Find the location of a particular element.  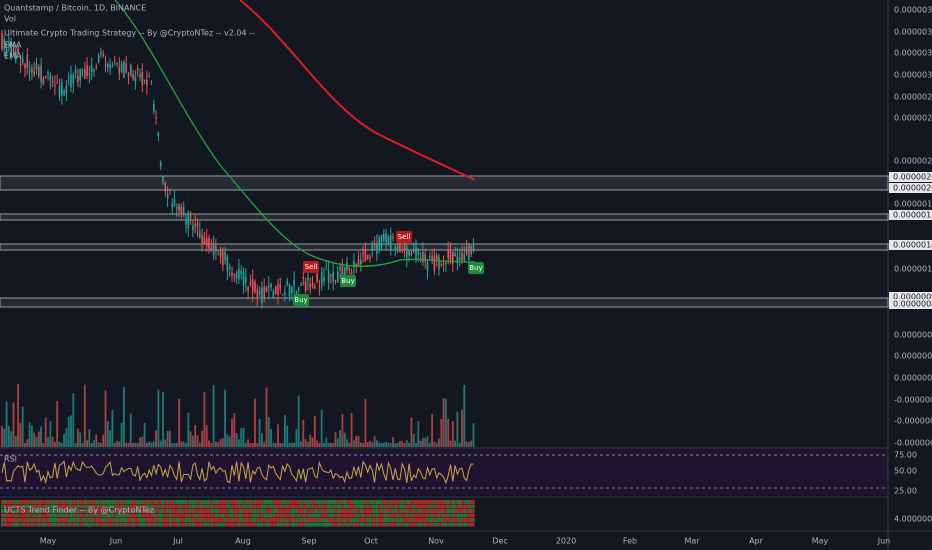

time-label: Feb is located at coordinates (630, 541).